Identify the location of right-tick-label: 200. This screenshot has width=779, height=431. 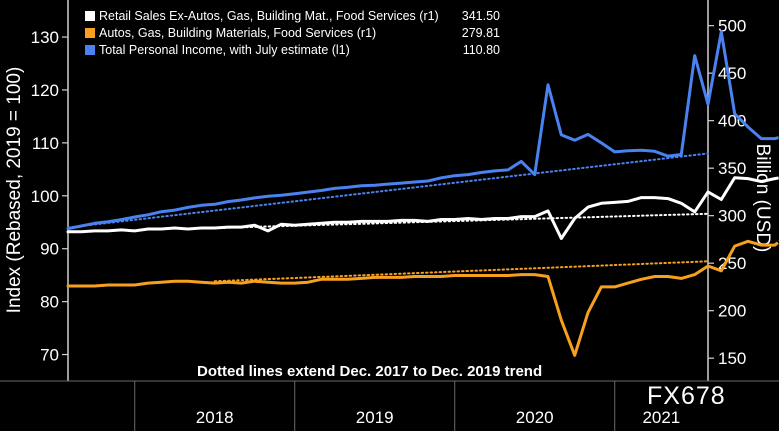
(732, 311).